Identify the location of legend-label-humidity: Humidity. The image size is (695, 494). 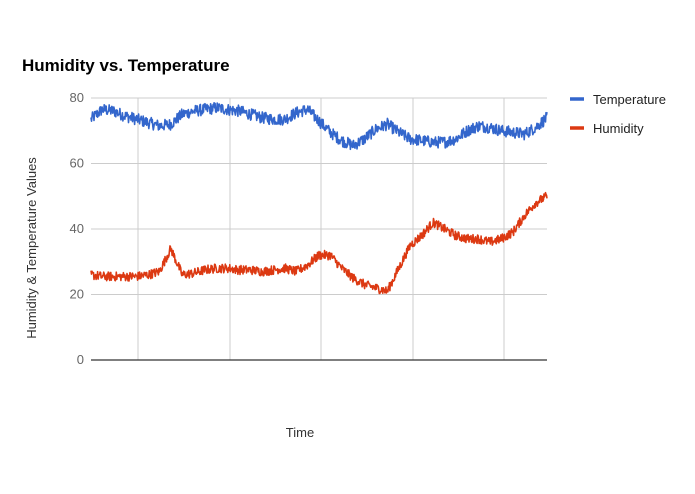
(618, 128).